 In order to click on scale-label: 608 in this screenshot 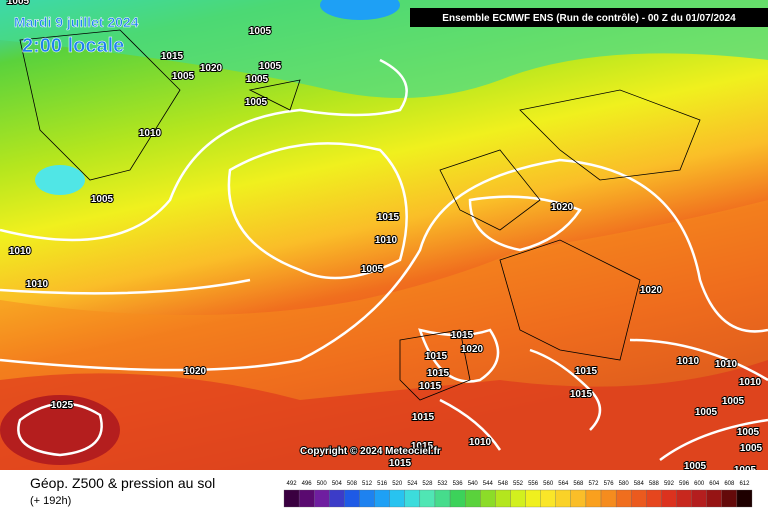, I will do `click(729, 484)`.